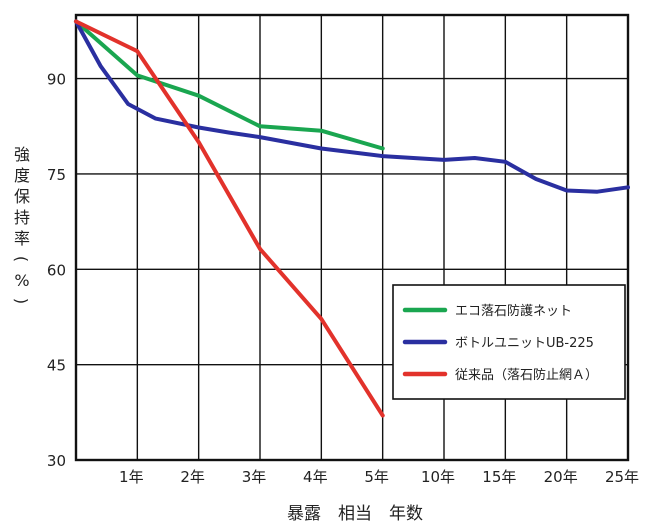 Image resolution: width=646 pixels, height=525 pixels. Describe the element at coordinates (376, 477) in the screenshot. I see `x-tick-label: 5年` at that location.